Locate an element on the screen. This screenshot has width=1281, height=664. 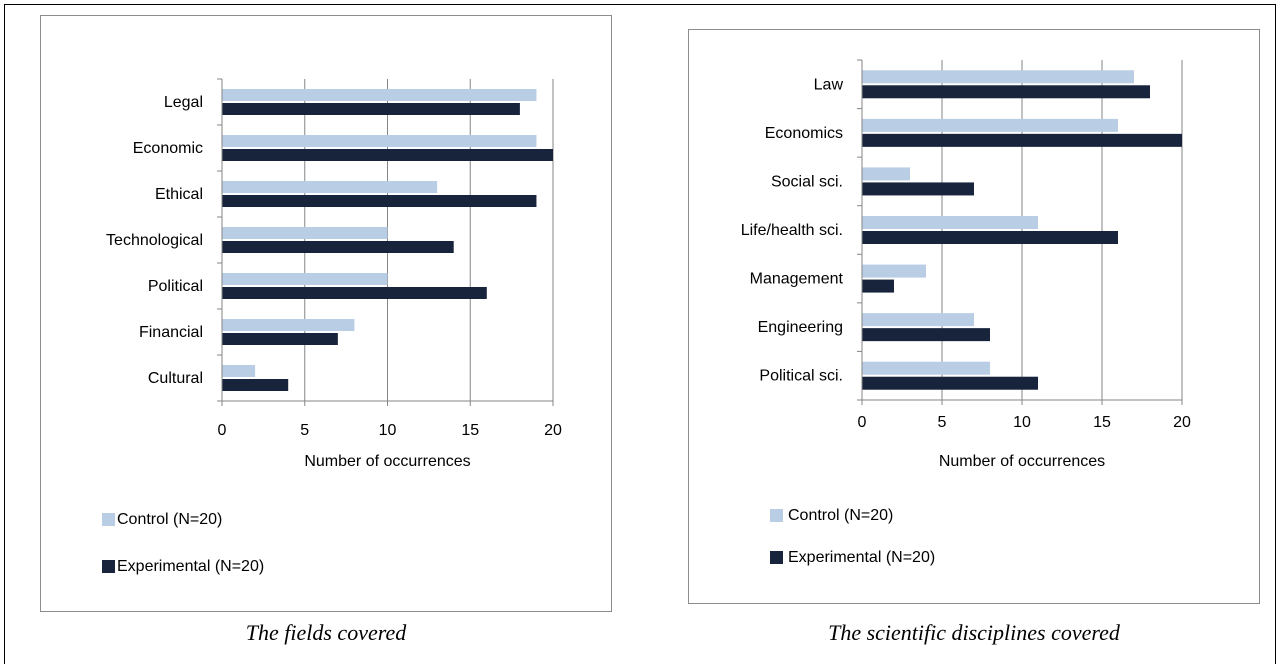
category-label-5: Financial is located at coordinates (171, 332).